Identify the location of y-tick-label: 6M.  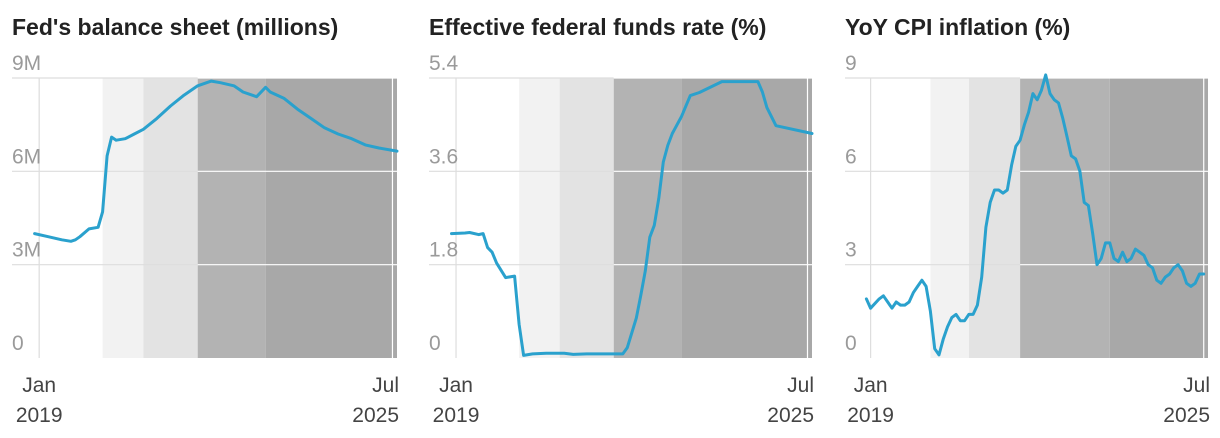
(26, 156).